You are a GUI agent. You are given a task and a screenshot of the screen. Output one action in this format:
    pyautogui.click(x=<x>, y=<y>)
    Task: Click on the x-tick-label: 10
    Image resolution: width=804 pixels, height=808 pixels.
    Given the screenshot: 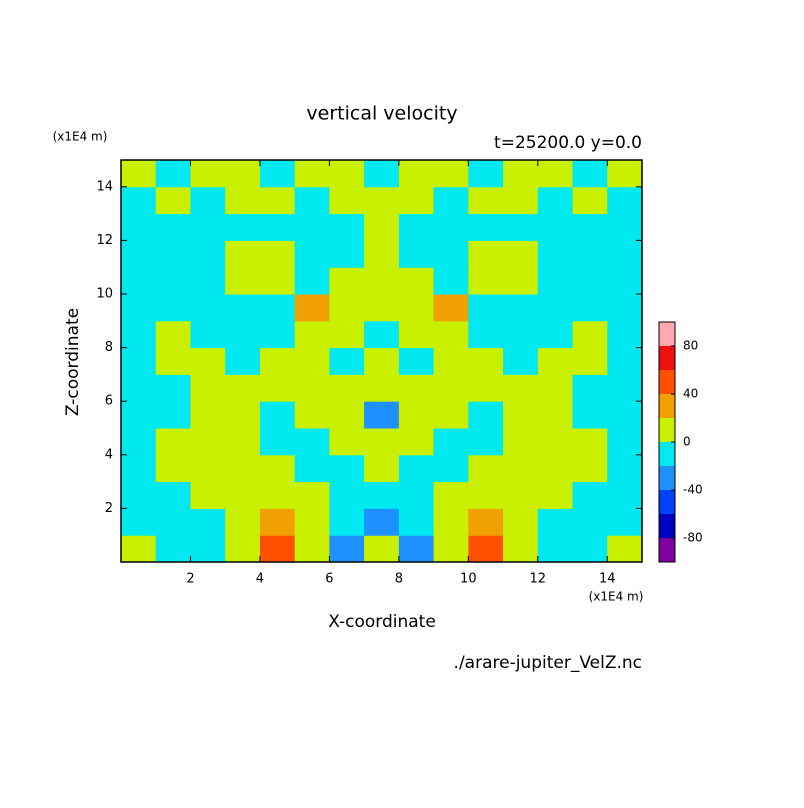 What is the action you would take?
    pyautogui.click(x=468, y=579)
    